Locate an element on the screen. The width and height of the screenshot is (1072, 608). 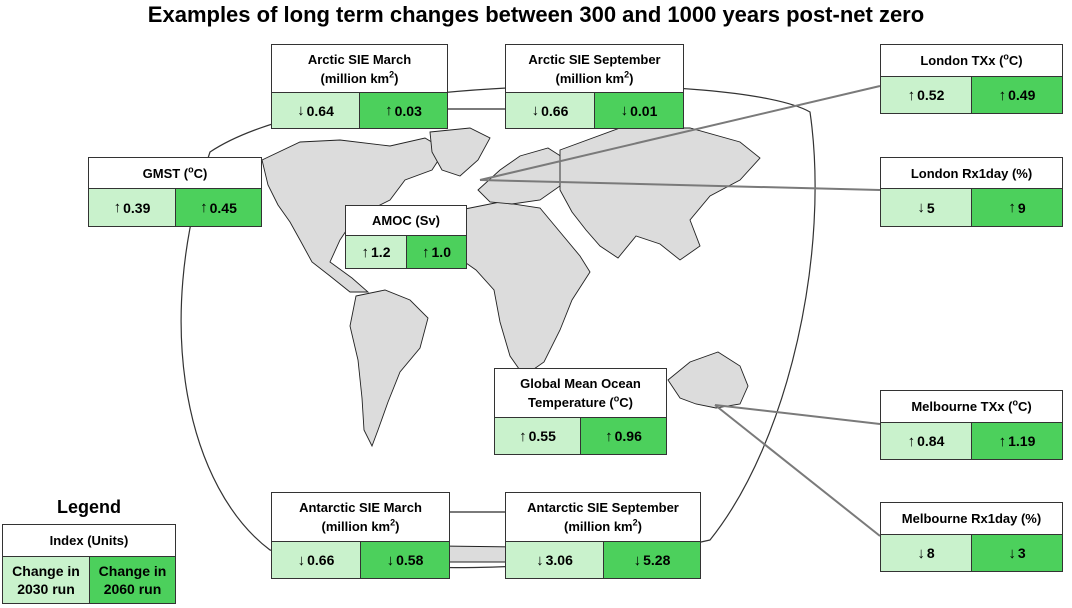
gmot-2060-value: 0.96 is located at coordinates (628, 436).